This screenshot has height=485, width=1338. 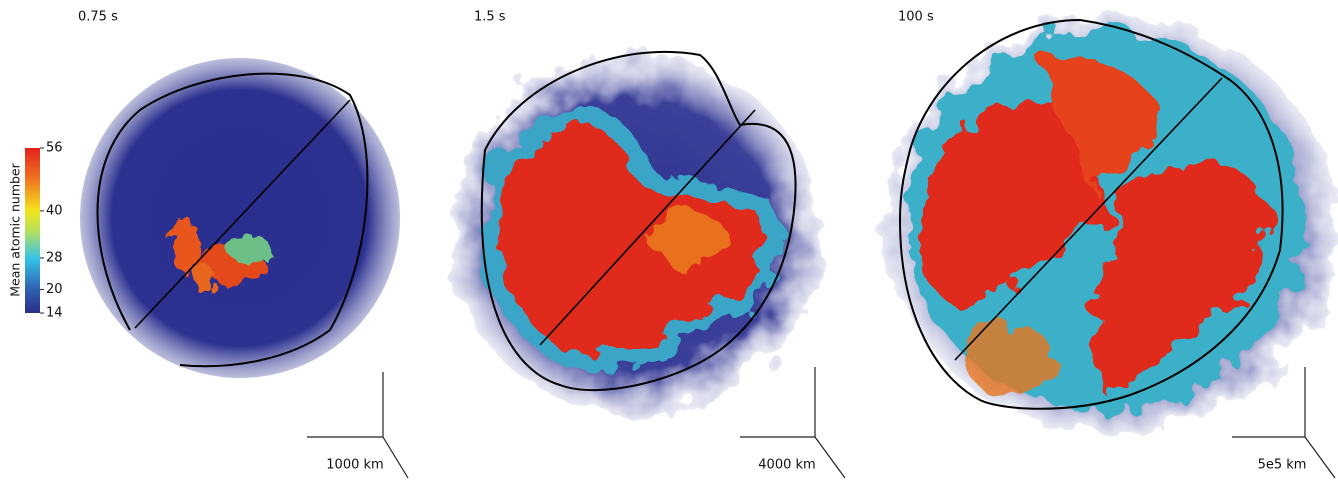 I want to click on colorbar-tick-label: 14, so click(x=54, y=313).